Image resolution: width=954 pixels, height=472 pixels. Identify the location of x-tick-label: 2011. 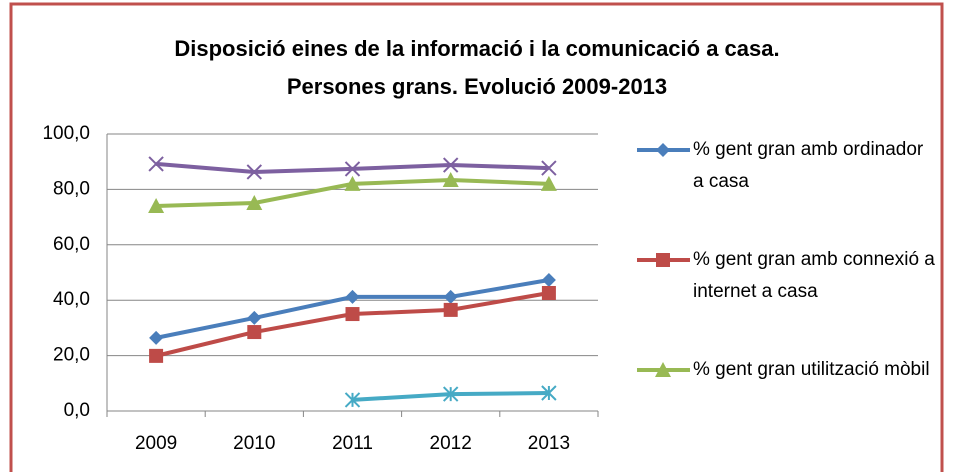
(352, 443).